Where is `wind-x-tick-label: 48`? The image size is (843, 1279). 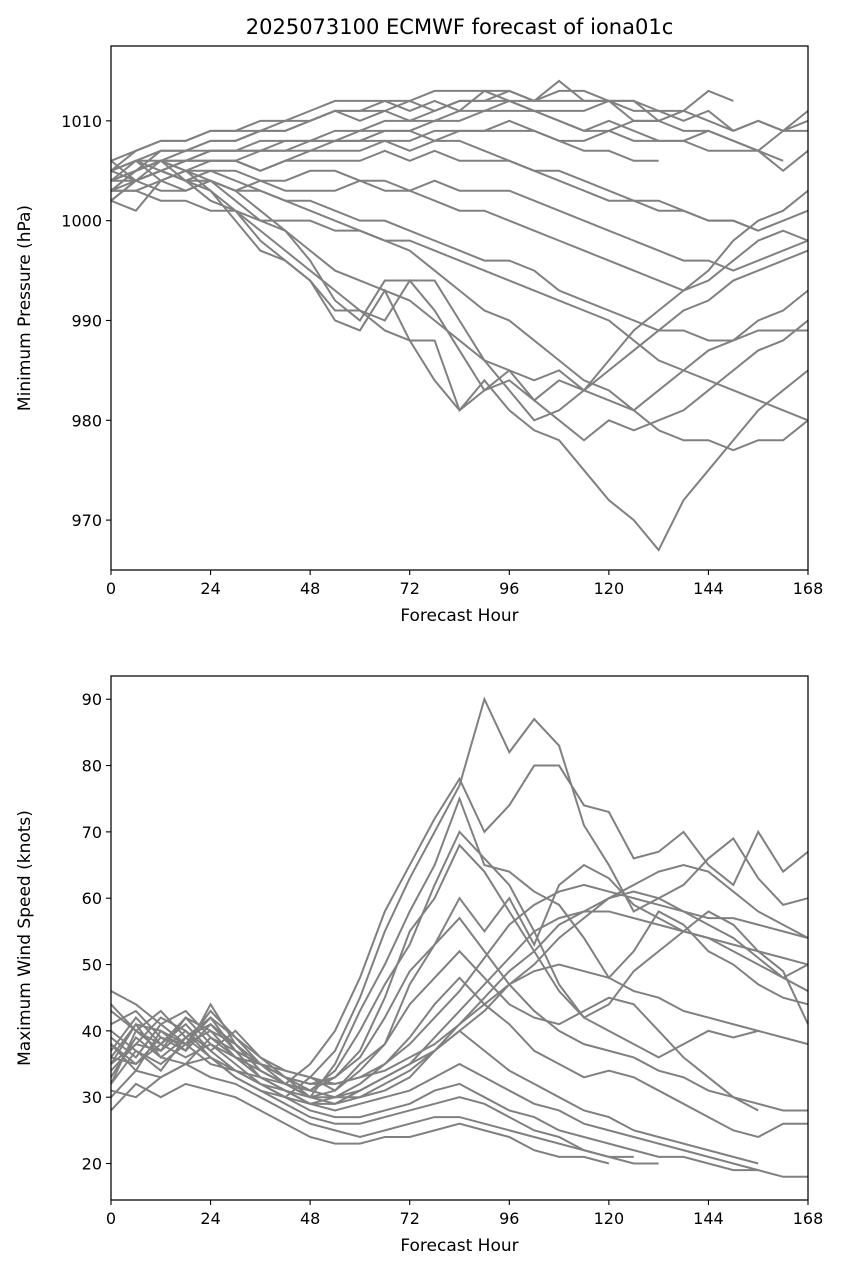
wind-x-tick-label: 48 is located at coordinates (310, 1218).